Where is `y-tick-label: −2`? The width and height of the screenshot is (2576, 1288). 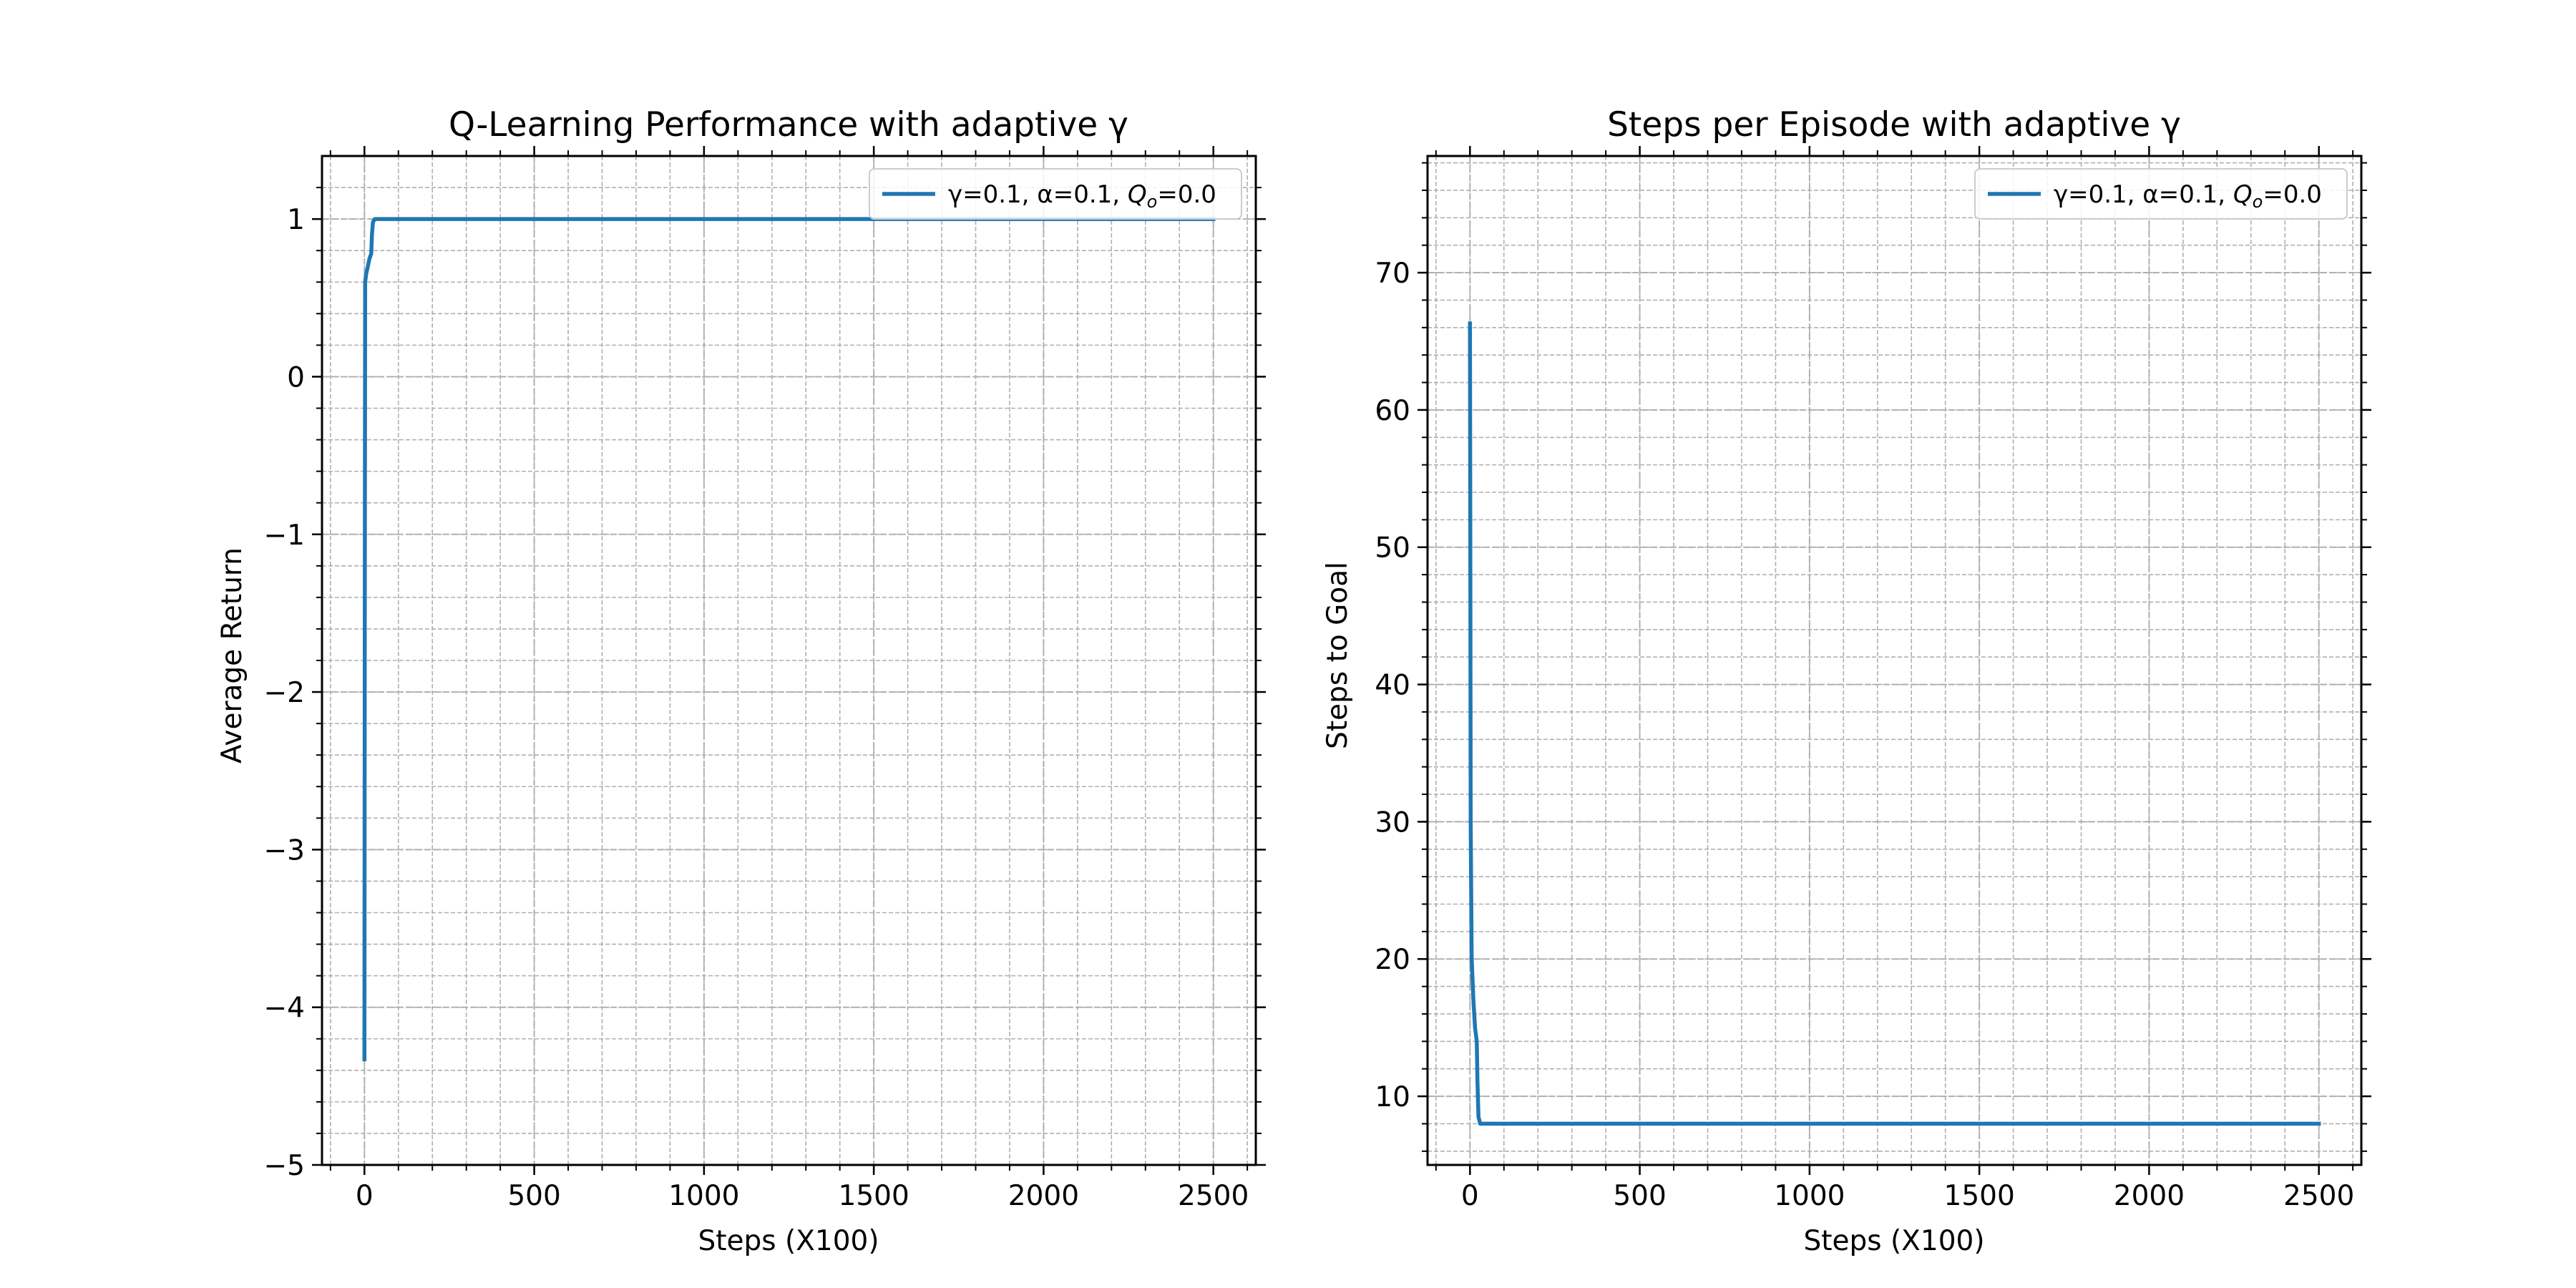
y-tick-label: −2 is located at coordinates (285, 693).